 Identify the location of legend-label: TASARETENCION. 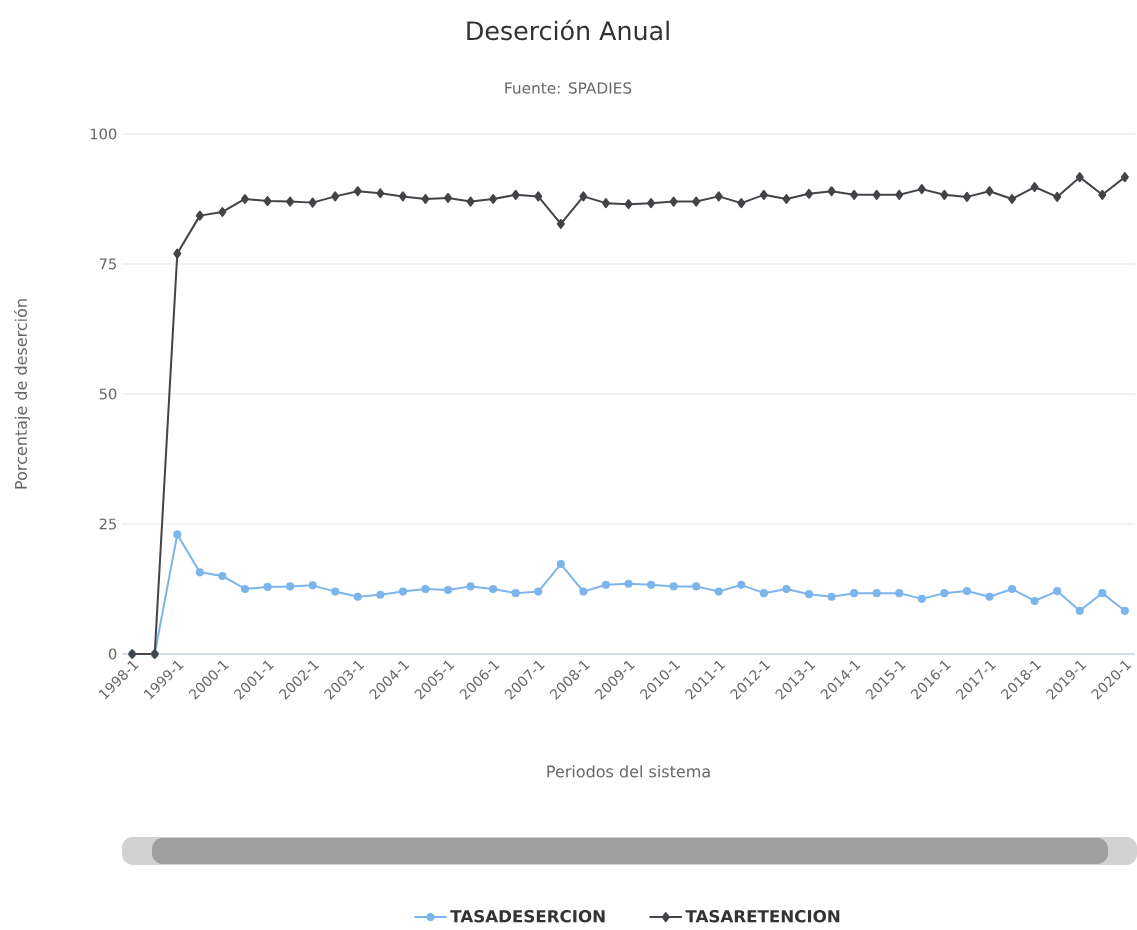
(762, 916).